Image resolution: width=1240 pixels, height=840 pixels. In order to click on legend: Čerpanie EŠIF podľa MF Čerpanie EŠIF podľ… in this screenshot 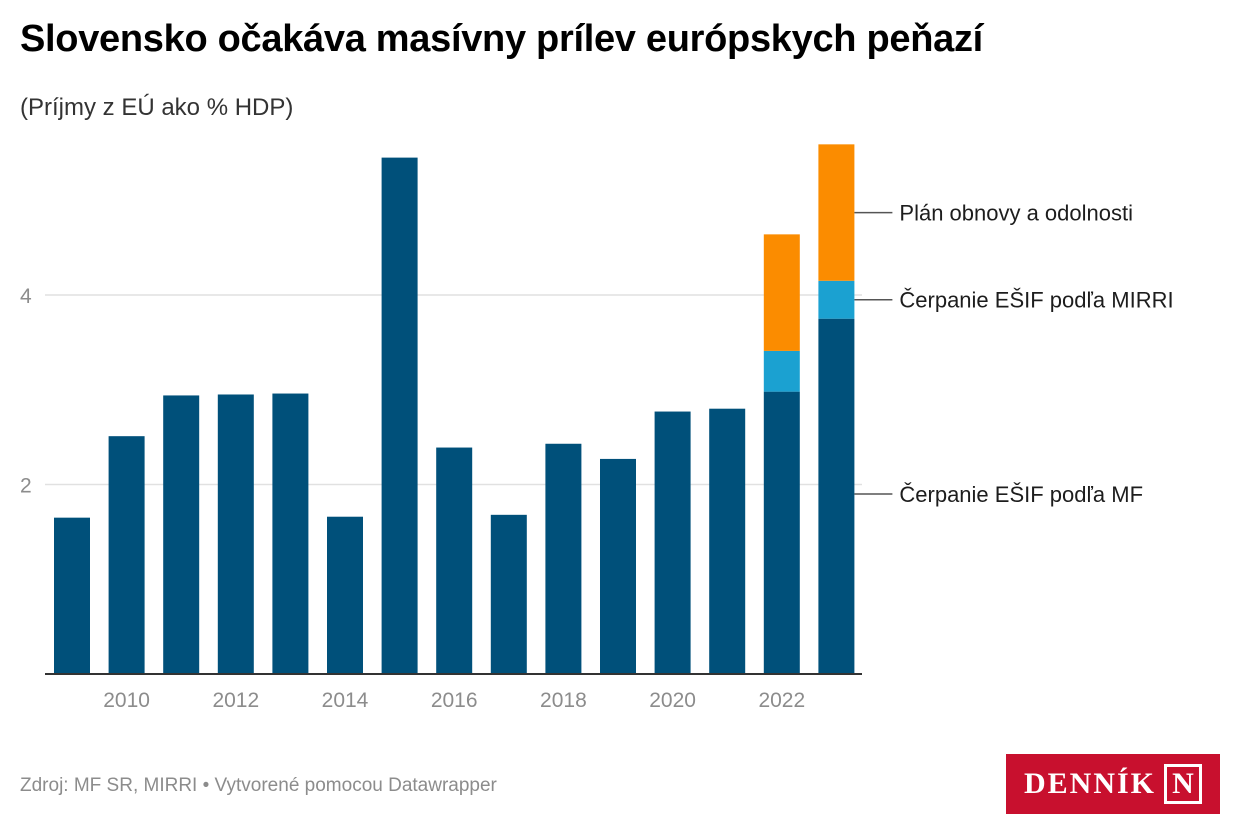, I will do `click(1014, 354)`.